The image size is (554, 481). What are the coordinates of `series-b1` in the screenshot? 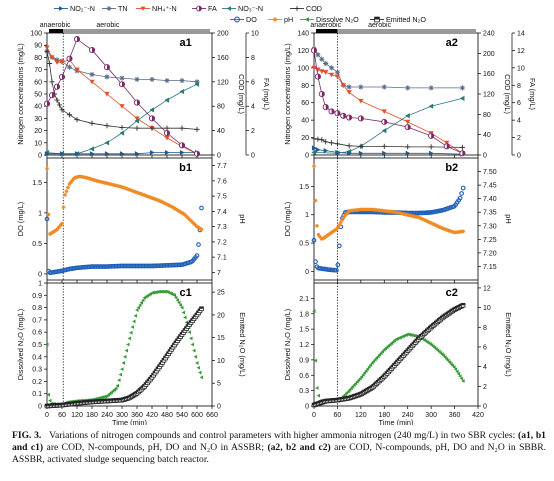 It's located at (124, 201).